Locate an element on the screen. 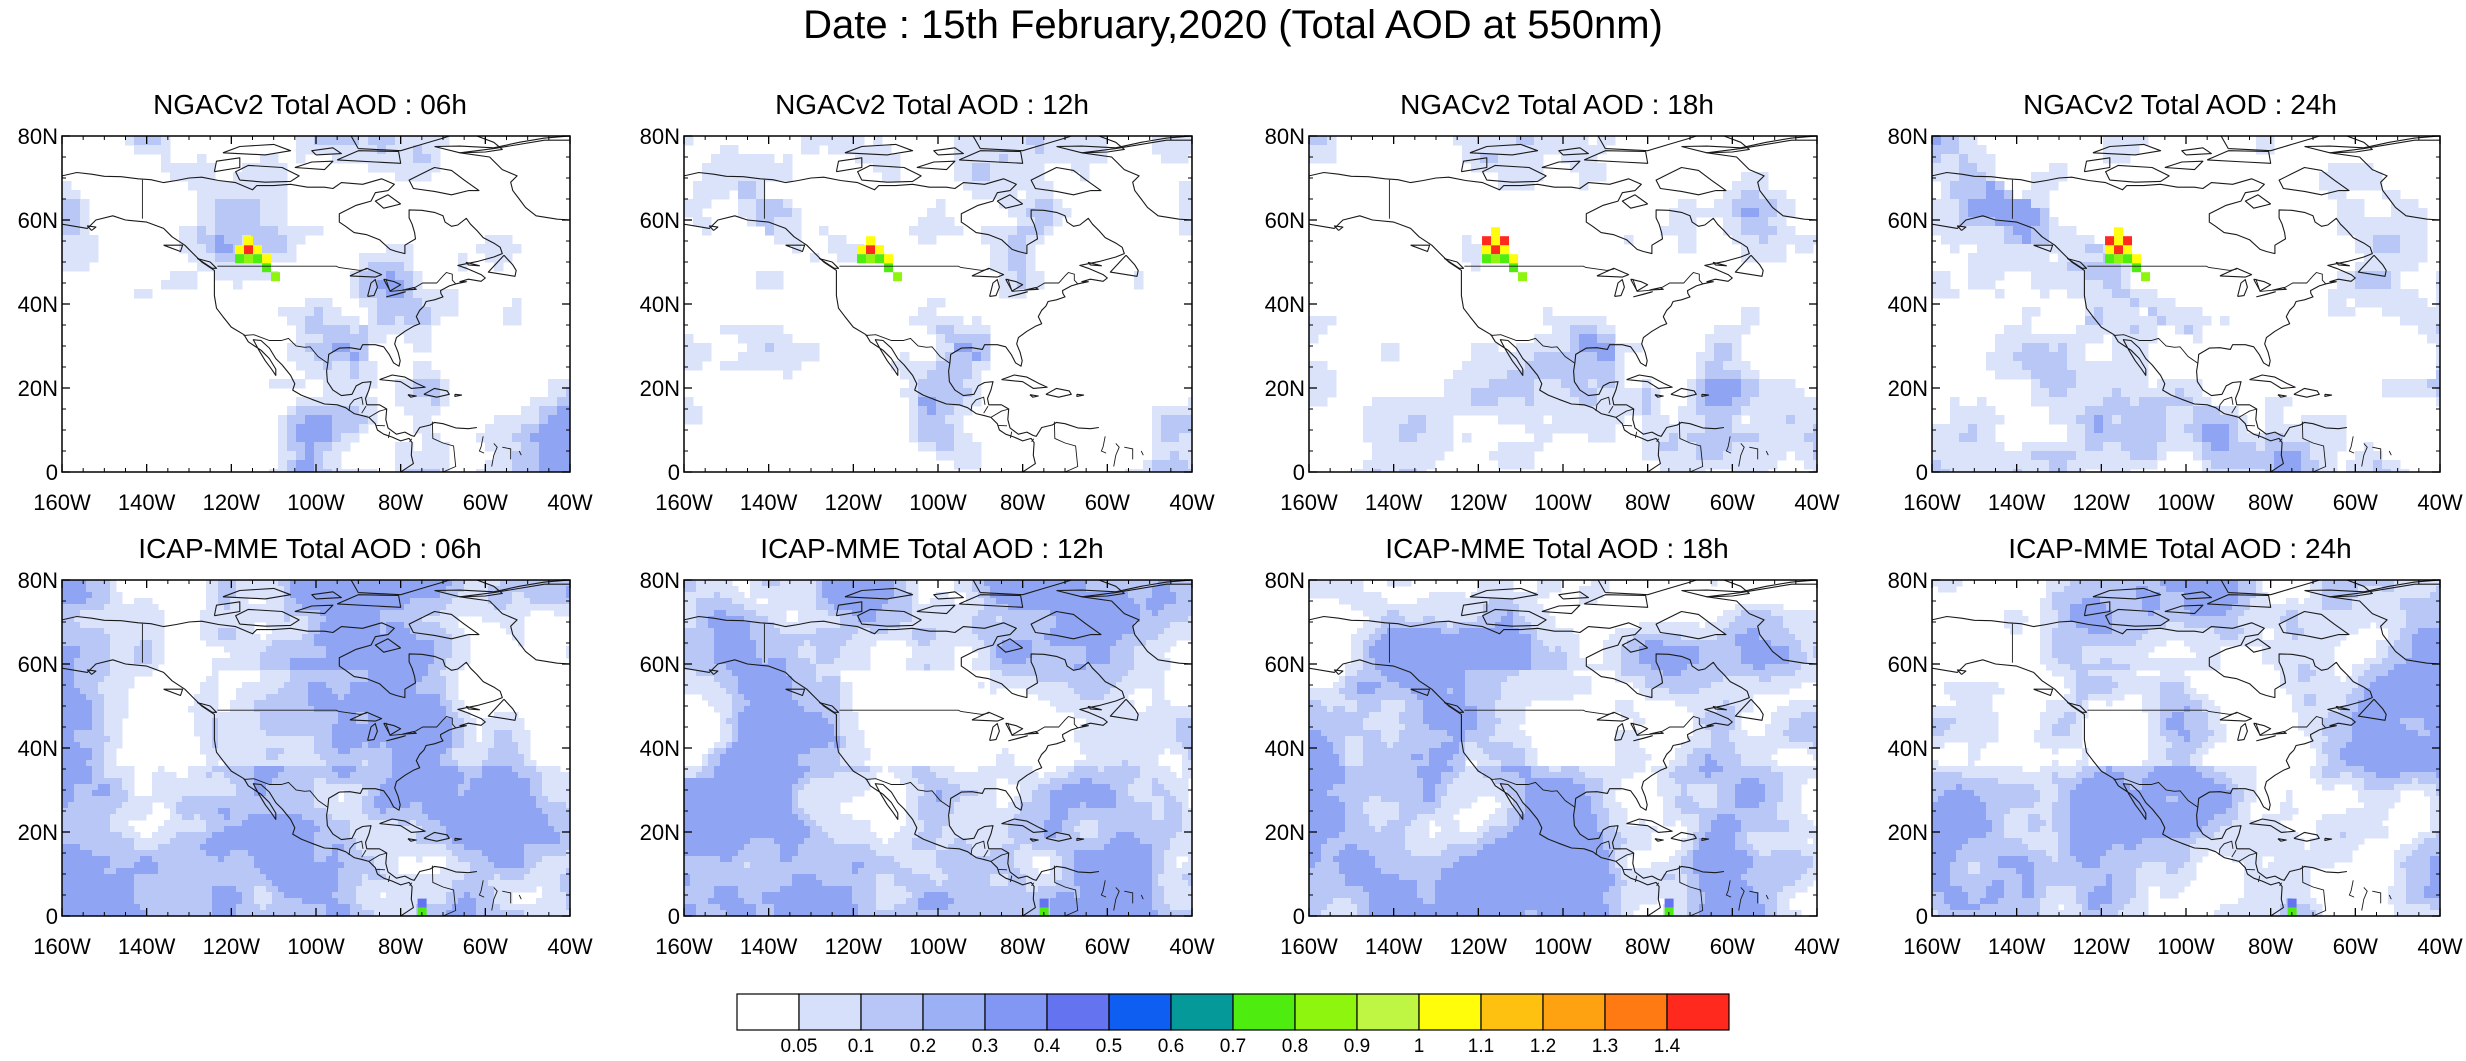  colorbar-label: 1.3 is located at coordinates (1605, 1046).